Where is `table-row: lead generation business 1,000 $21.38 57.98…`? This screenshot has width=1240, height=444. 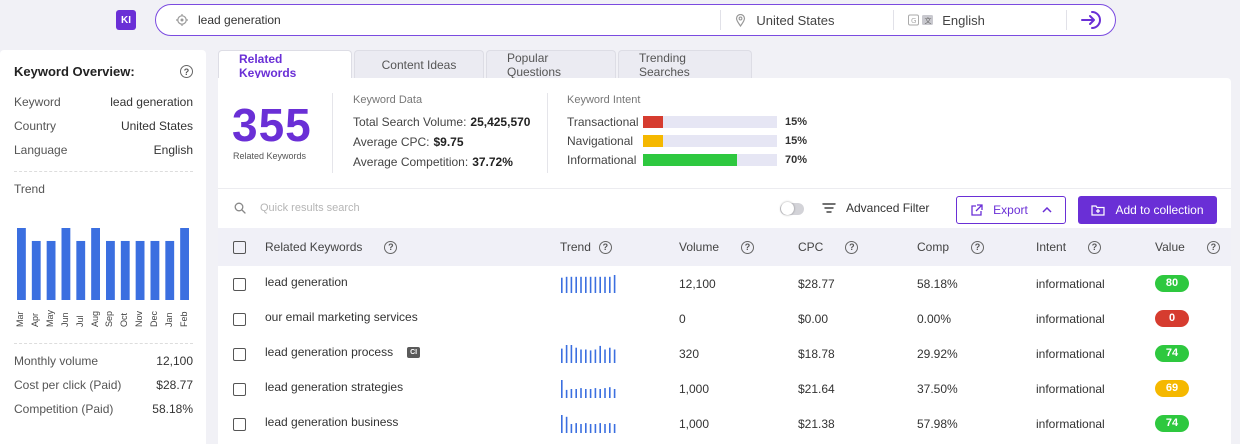
table-row: lead generation business 1,000 $21.38 57.98… is located at coordinates (724, 423).